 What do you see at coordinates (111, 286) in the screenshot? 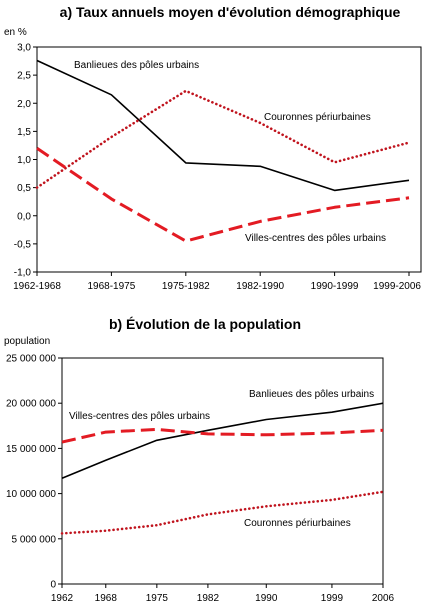
I see `chart-a-x-tick-label: 1968-1975` at bounding box center [111, 286].